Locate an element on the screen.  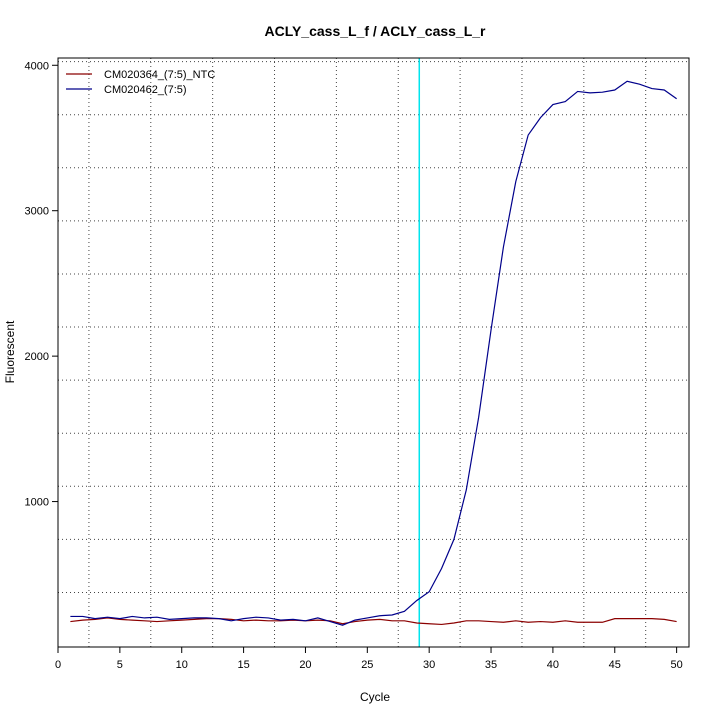
legend: CM020364_(7:5)_NTC CM020462_(7:5) is located at coordinates (140, 82).